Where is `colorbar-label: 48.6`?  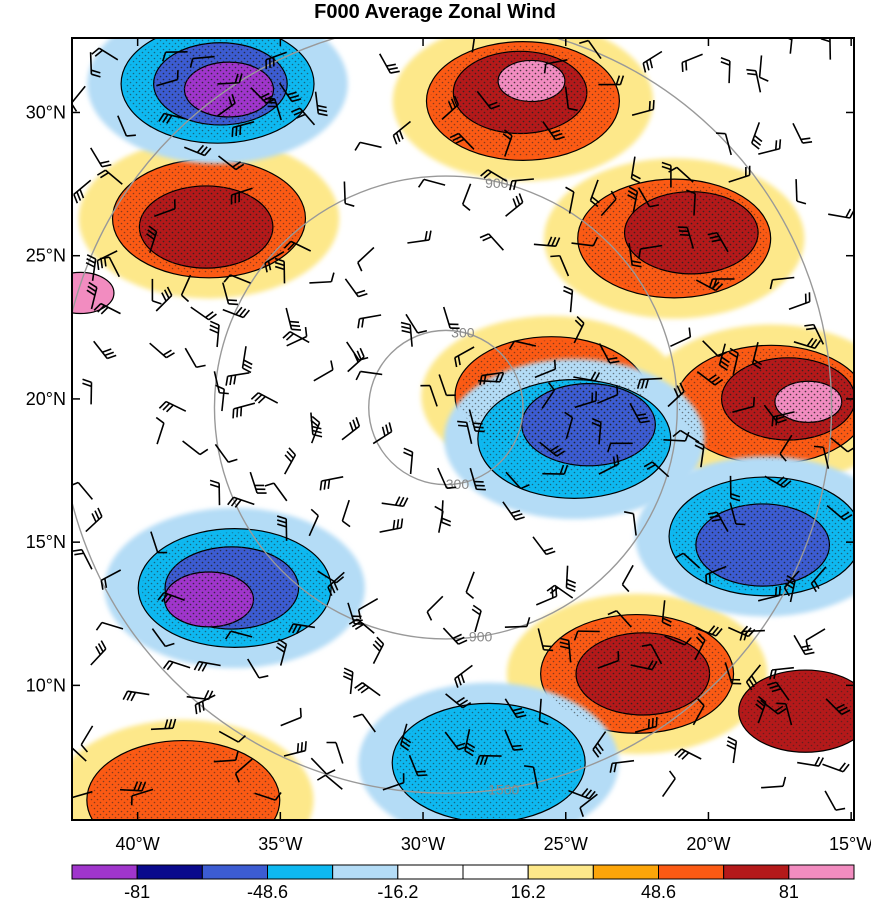
colorbar-label: 48.6 is located at coordinates (658, 891).